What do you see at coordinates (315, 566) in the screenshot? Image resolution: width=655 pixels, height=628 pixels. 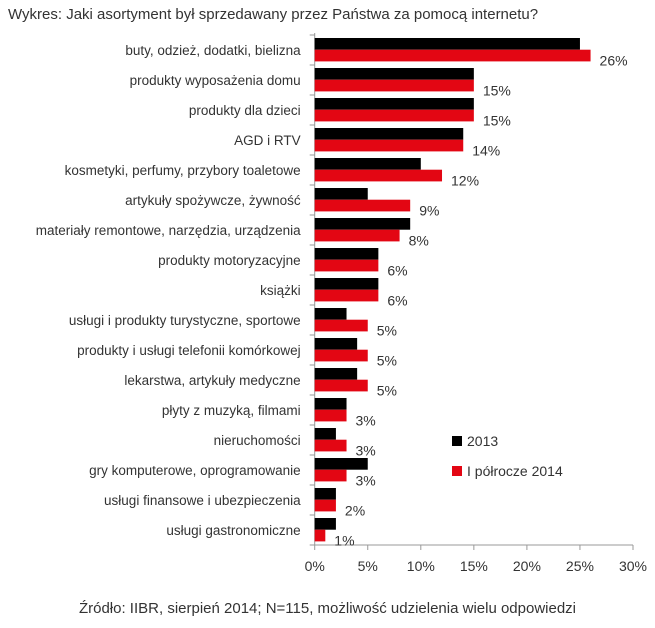 I see `x-tick-label: 0%` at bounding box center [315, 566].